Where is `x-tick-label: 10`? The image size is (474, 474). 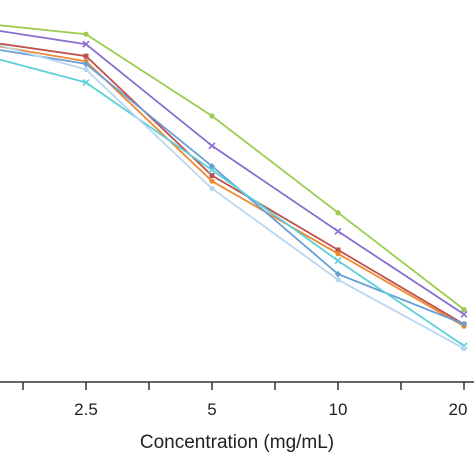
x-tick-label: 10 is located at coordinates (338, 409).